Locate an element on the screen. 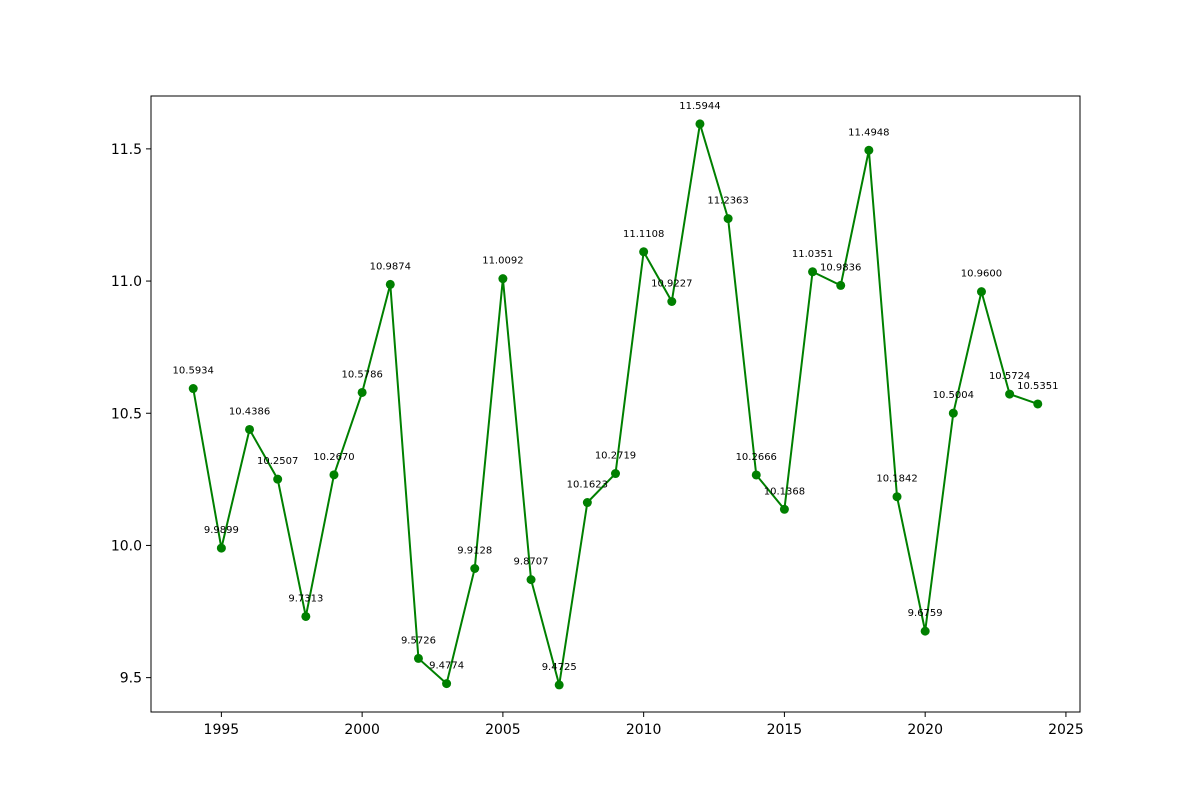 Image resolution: width=1200 pixels, height=804 pixels. data-label: 10.5786 is located at coordinates (361, 374).